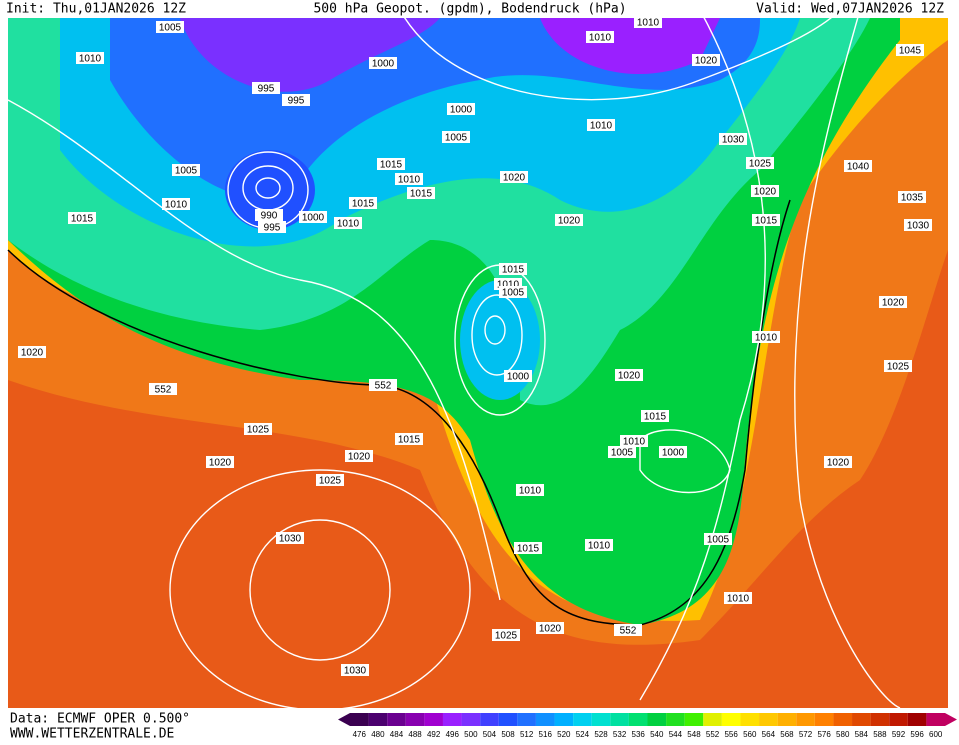 Image resolution: width=959 pixels, height=745 pixels. Describe the element at coordinates (750, 734) in the screenshot. I see `colorbar-label: 560` at that location.